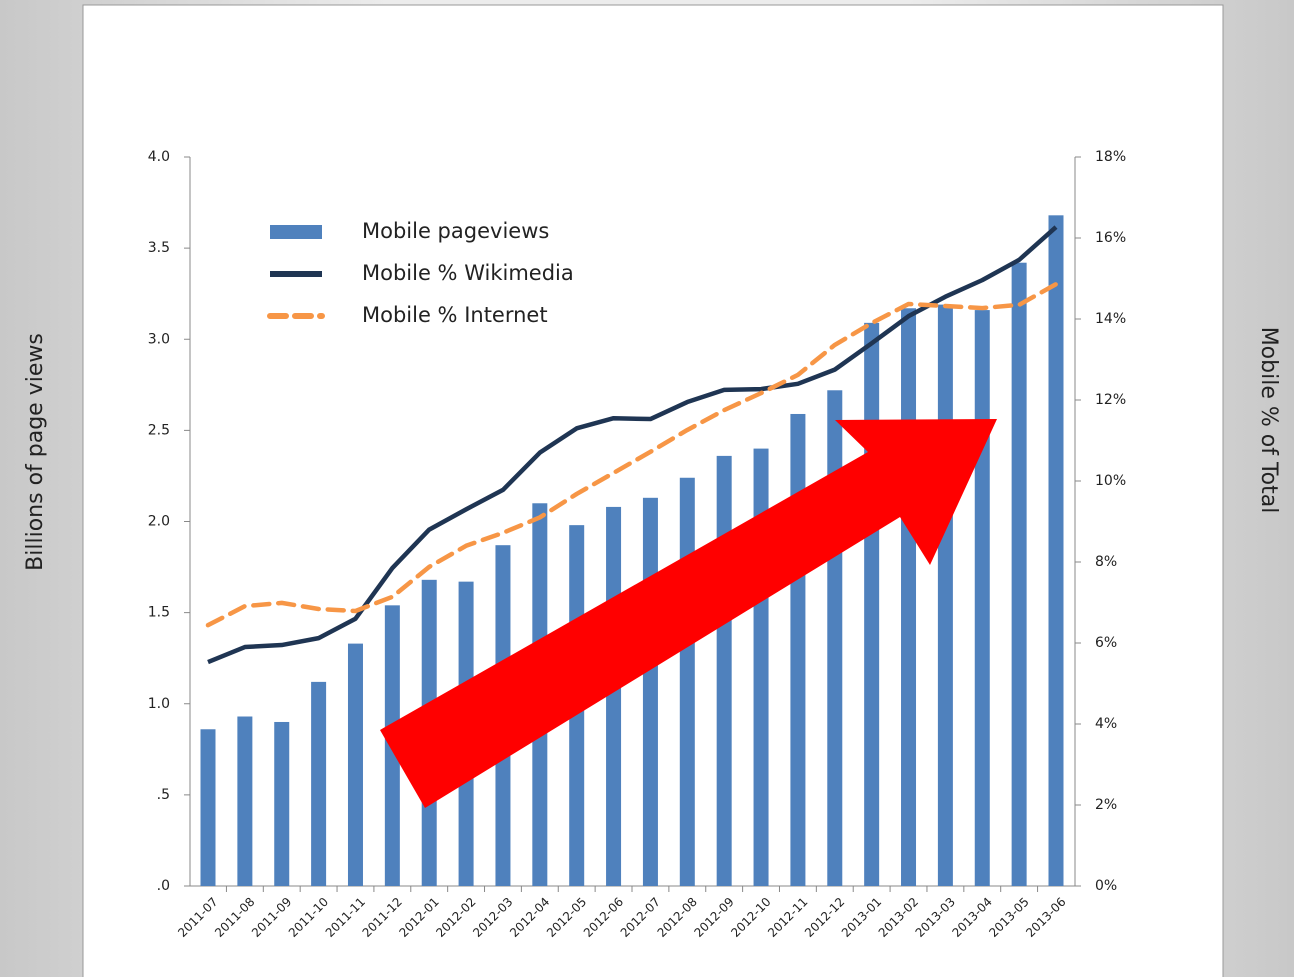 Image resolution: width=1294 pixels, height=977 pixels. What do you see at coordinates (159, 613) in the screenshot?
I see `y-tick-label: 1.5` at bounding box center [159, 613].